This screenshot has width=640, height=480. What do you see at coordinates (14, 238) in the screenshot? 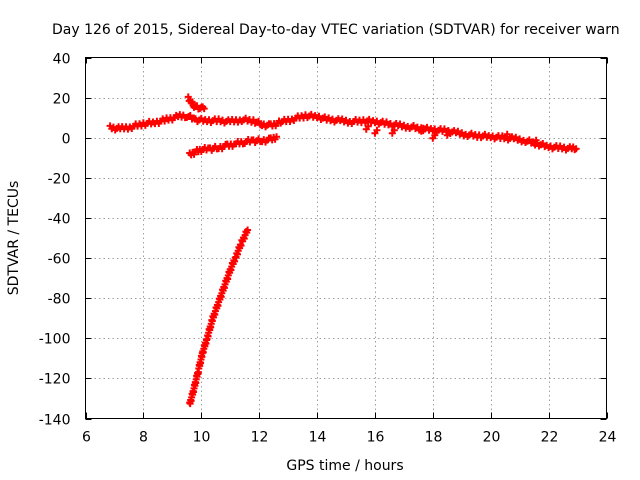
I see `y-axis-title: SDTVAR / TECUs` at bounding box center [14, 238].